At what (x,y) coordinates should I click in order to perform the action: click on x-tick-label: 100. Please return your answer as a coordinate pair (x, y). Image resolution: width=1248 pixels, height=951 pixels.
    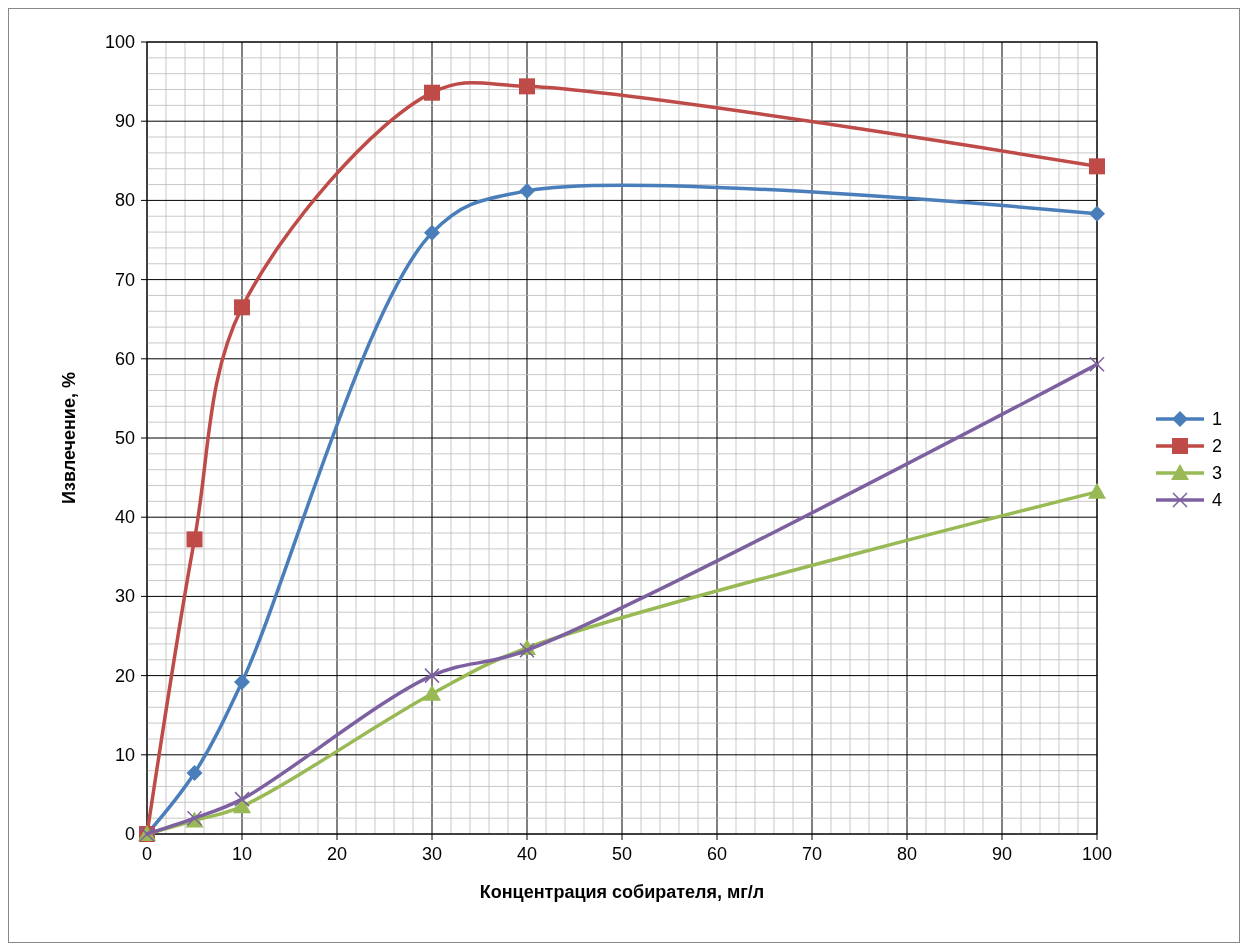
    Looking at the image, I should click on (1097, 854).